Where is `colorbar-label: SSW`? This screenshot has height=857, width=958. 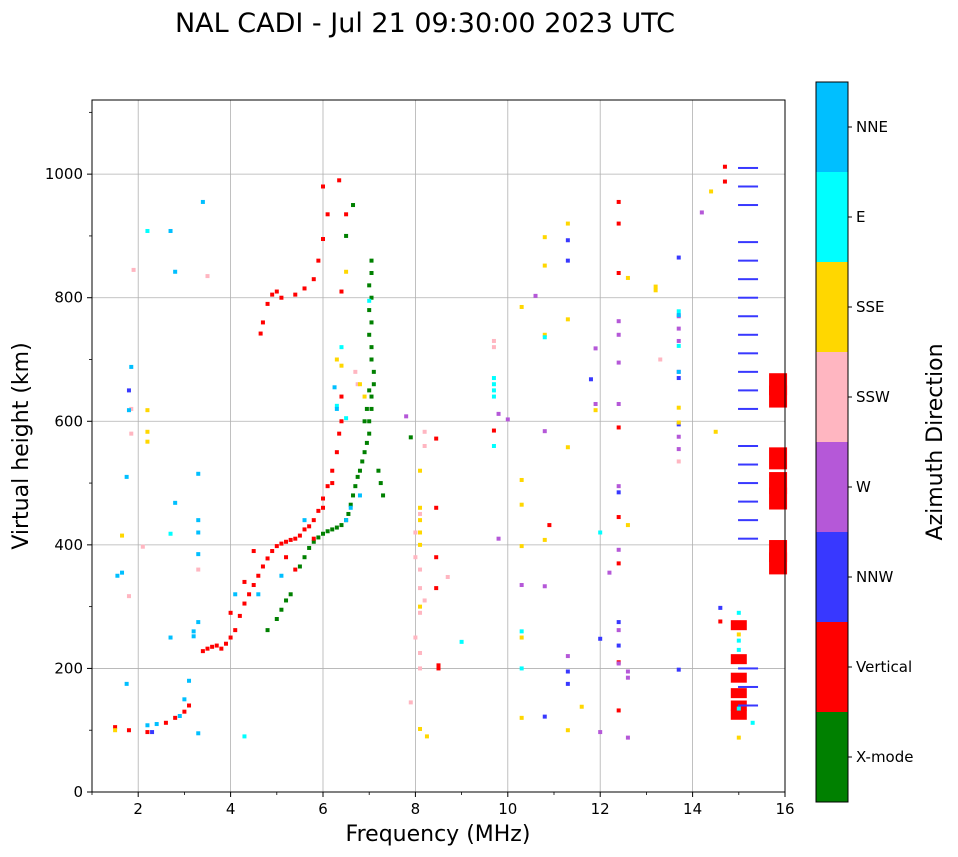
colorbar-label: SSW is located at coordinates (873, 397).